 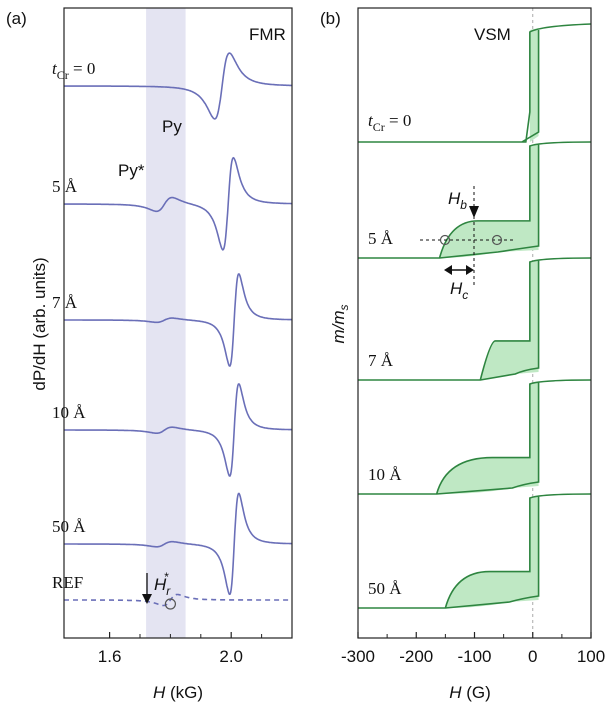 I want to click on fmr-title: FMR, so click(x=267, y=34).